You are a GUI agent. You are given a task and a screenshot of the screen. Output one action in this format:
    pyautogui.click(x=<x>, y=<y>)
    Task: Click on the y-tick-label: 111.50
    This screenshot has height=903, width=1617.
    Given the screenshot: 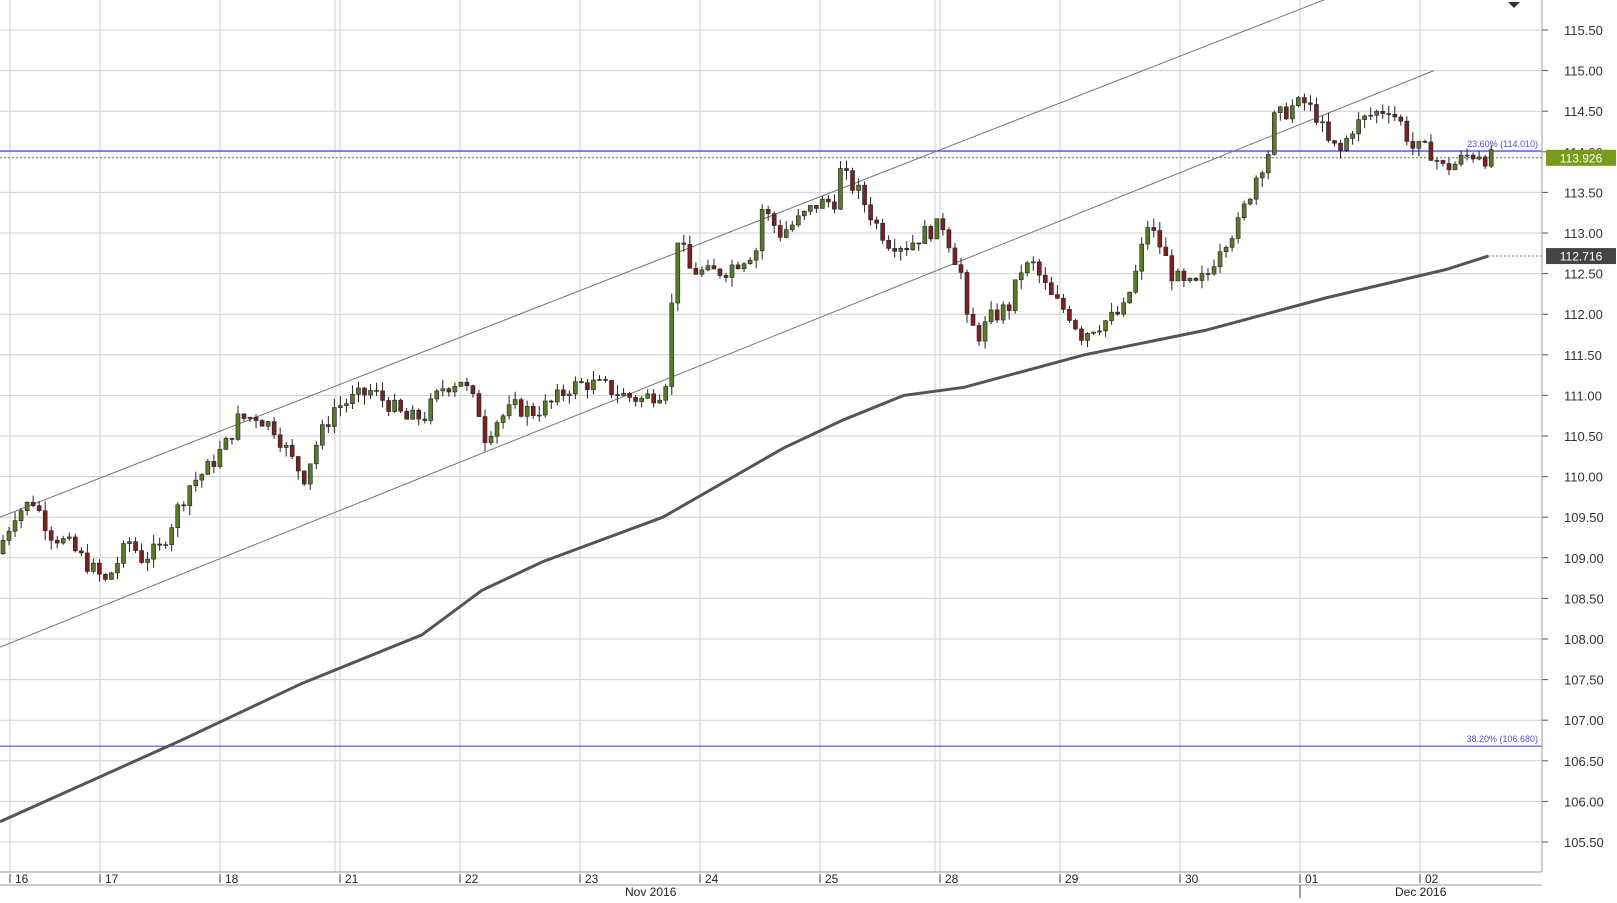 What is the action you would take?
    pyautogui.click(x=1583, y=355)
    